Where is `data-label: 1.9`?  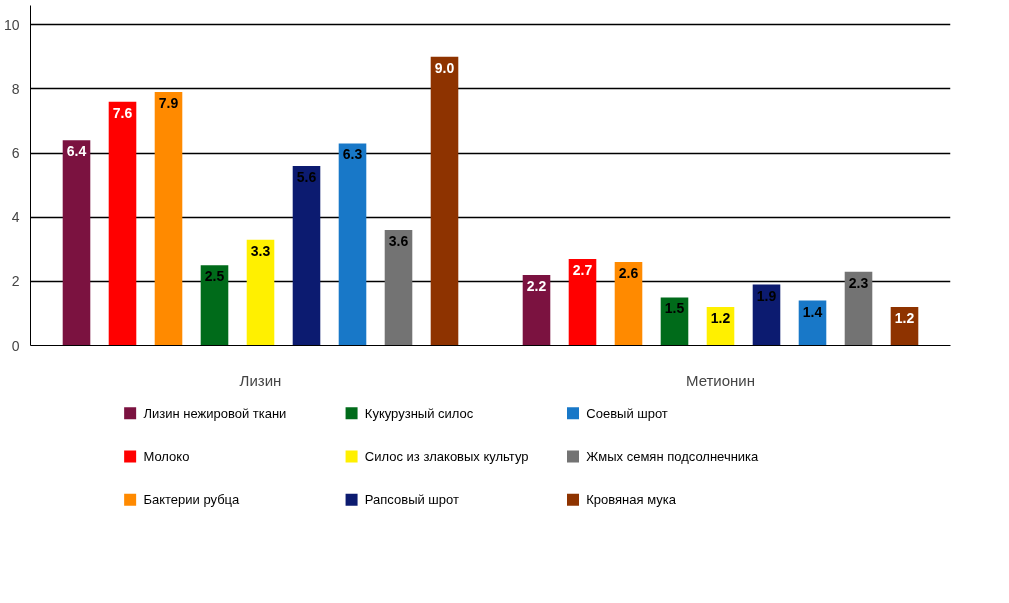
data-label: 1.9 is located at coordinates (766, 295).